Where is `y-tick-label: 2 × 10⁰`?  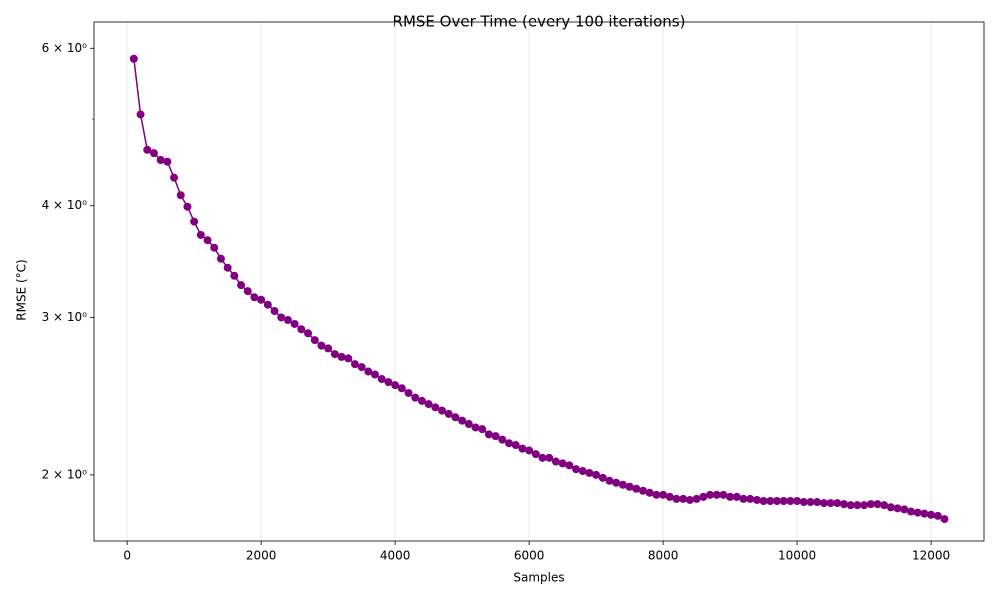
y-tick-label: 2 × 10⁰ is located at coordinates (65, 474).